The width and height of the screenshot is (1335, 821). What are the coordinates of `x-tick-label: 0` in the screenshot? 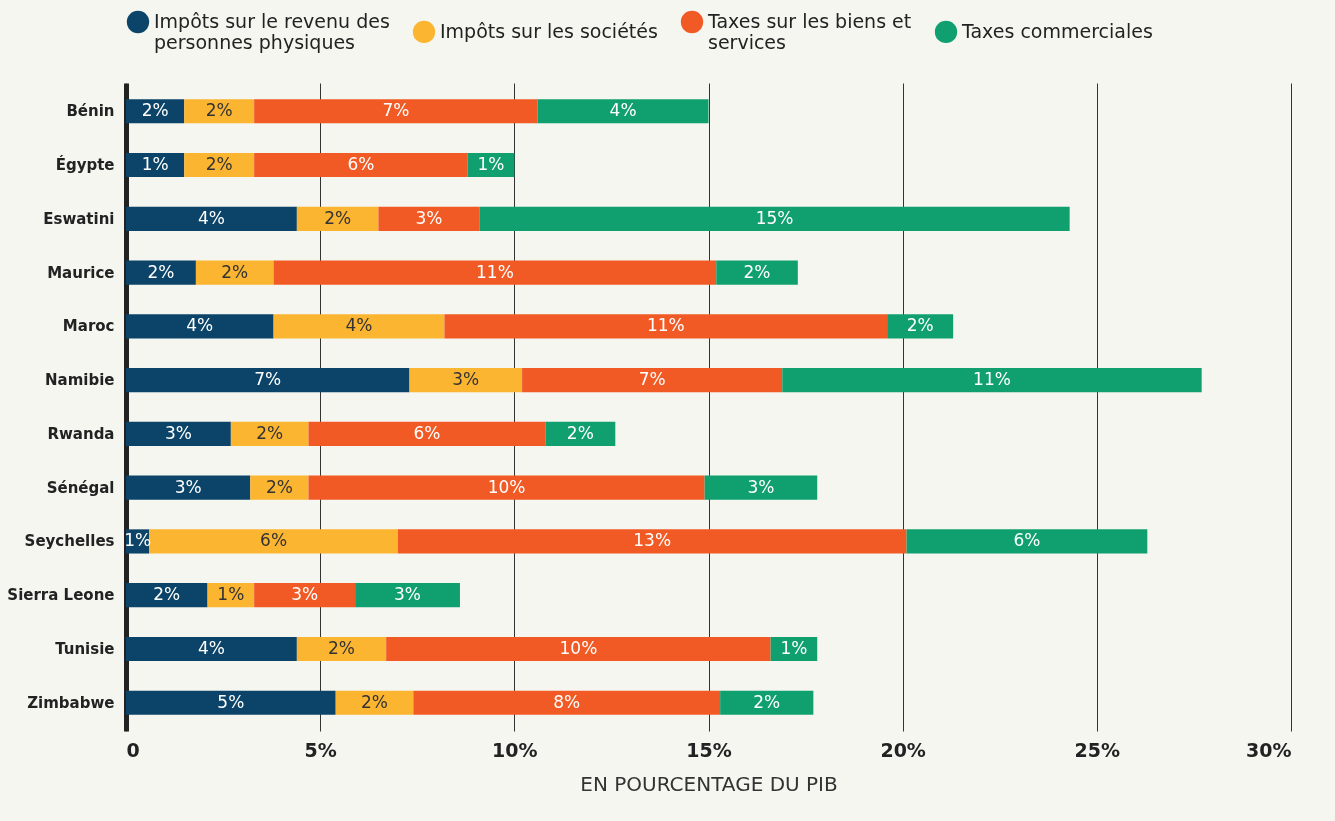 It's located at (133, 749).